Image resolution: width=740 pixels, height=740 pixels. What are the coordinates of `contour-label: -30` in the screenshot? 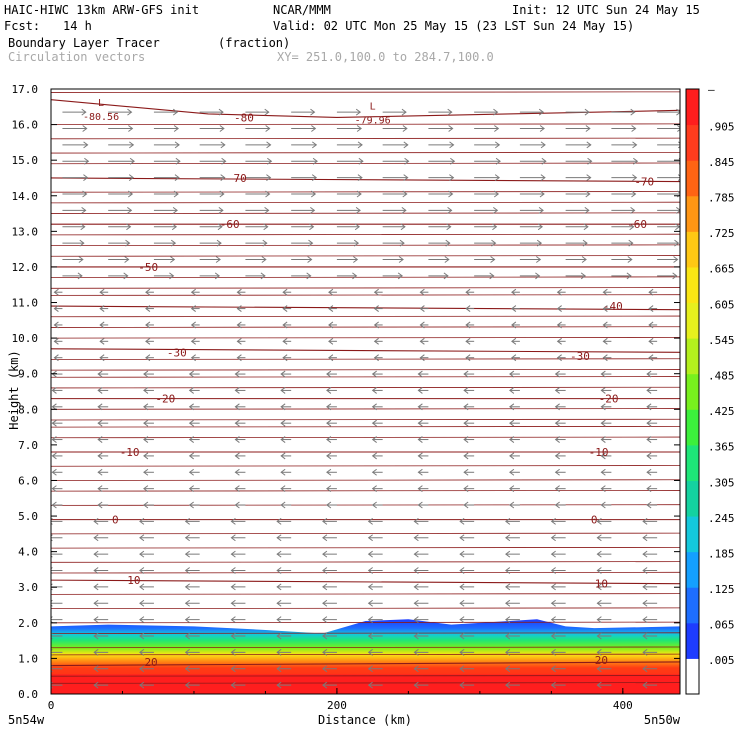 It's located at (177, 352).